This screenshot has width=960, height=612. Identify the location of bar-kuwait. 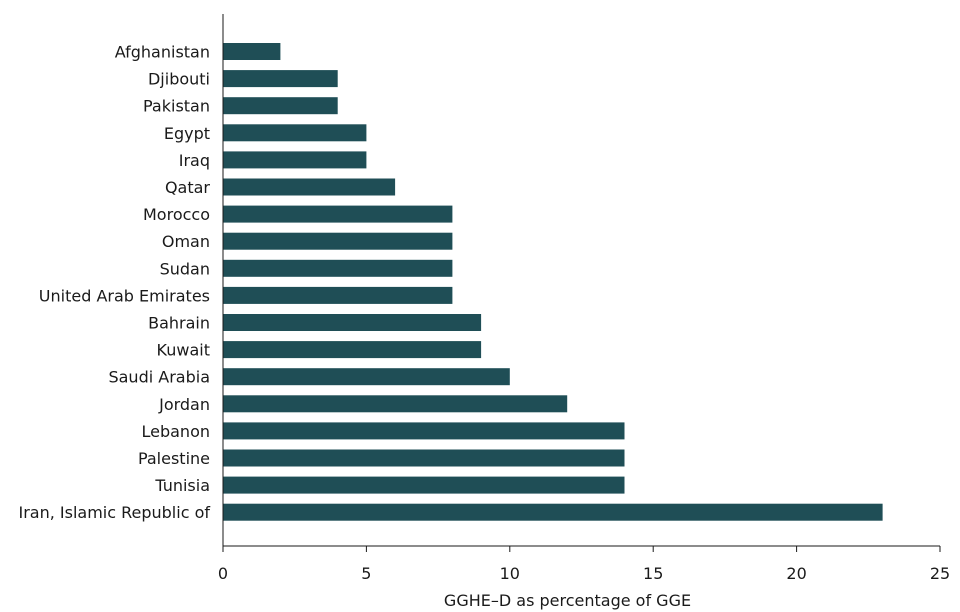
(352, 350).